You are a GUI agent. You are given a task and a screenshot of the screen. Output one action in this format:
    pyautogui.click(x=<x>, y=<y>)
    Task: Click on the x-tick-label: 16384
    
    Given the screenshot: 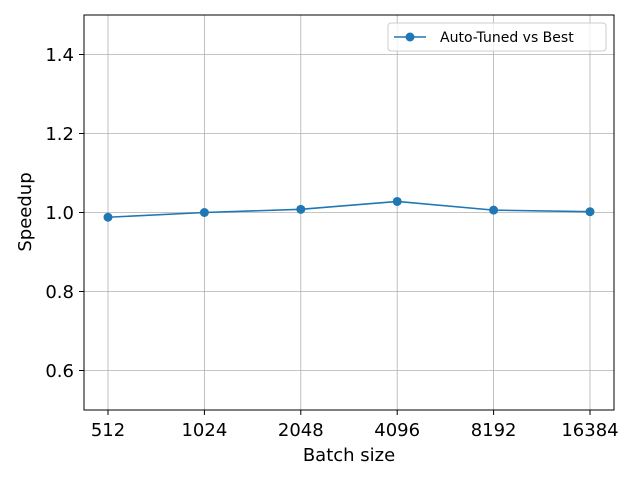 What is the action you would take?
    pyautogui.click(x=589, y=430)
    